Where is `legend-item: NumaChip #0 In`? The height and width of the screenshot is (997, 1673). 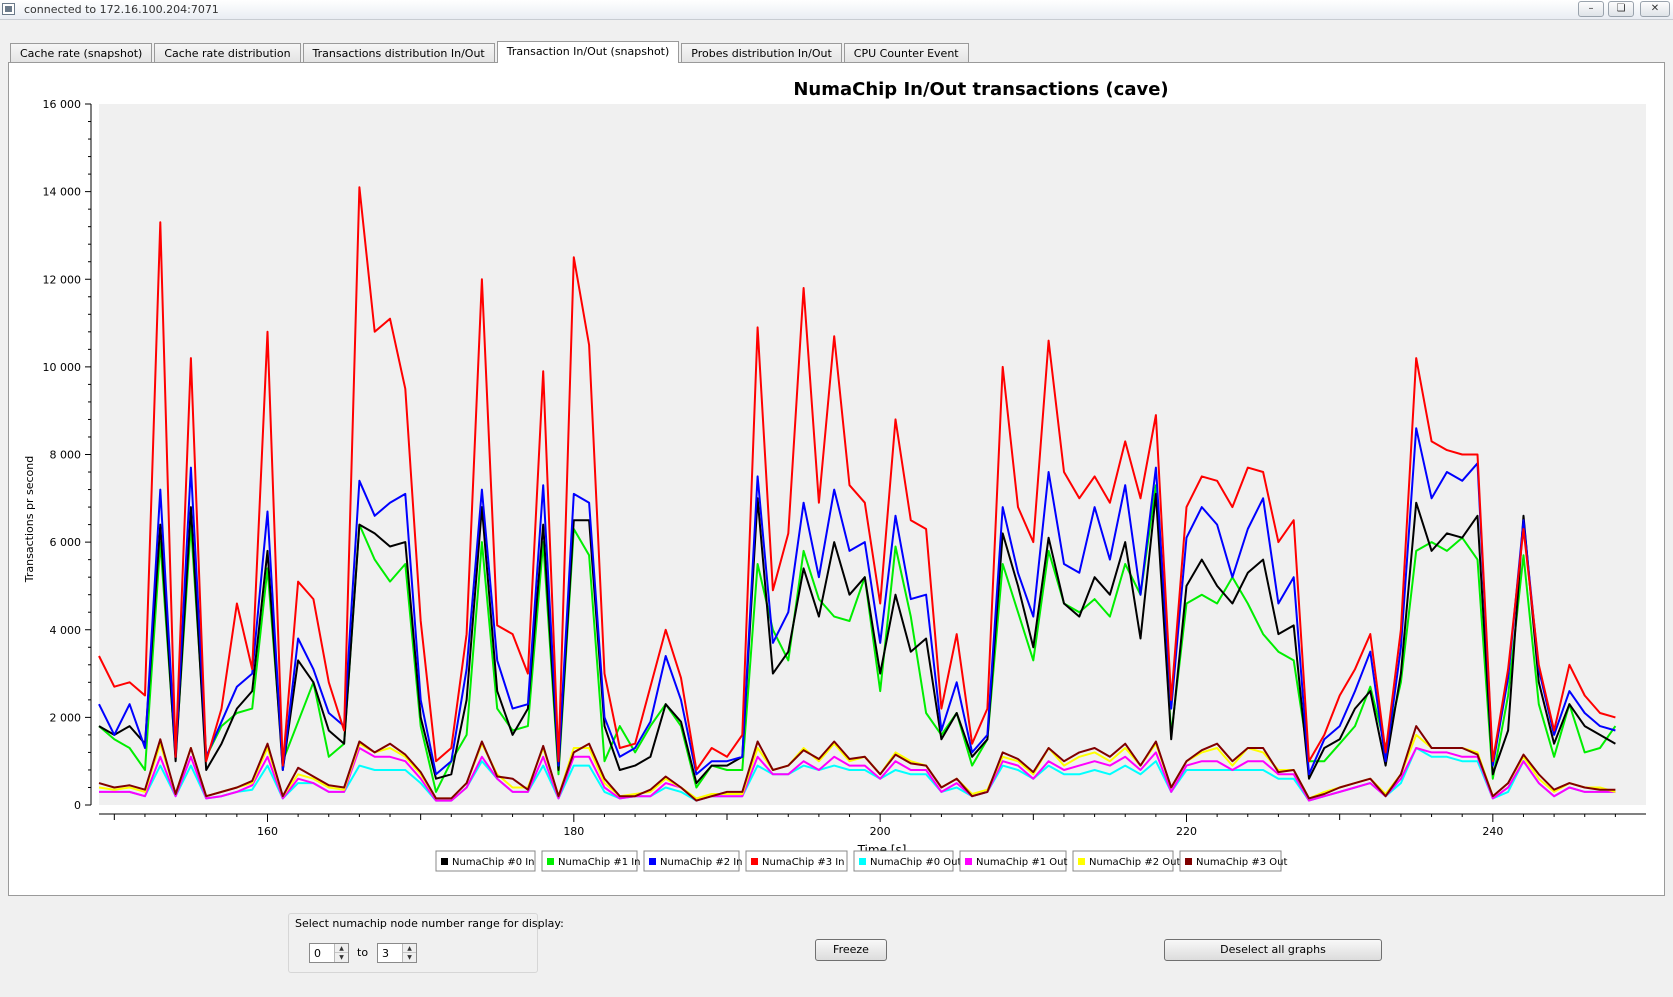
legend-item: NumaChip #0 In is located at coordinates (485, 861).